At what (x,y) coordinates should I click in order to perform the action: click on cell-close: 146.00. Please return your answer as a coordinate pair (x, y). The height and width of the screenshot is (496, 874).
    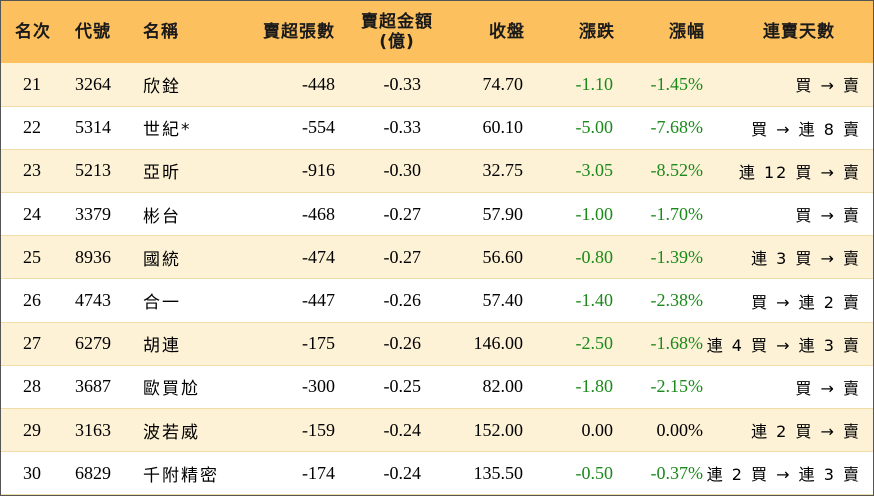
    Looking at the image, I should click on (498, 343).